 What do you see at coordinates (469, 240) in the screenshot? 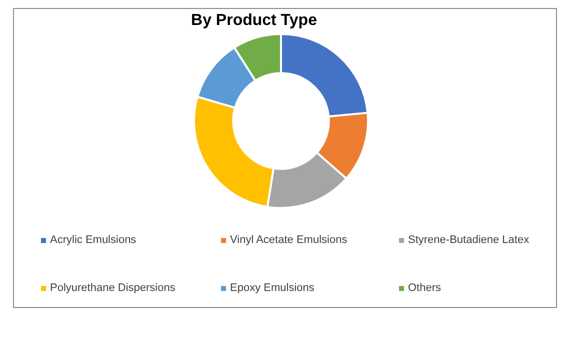
I see `legend-label: Styrene-Butadiene Latex` at bounding box center [469, 240].